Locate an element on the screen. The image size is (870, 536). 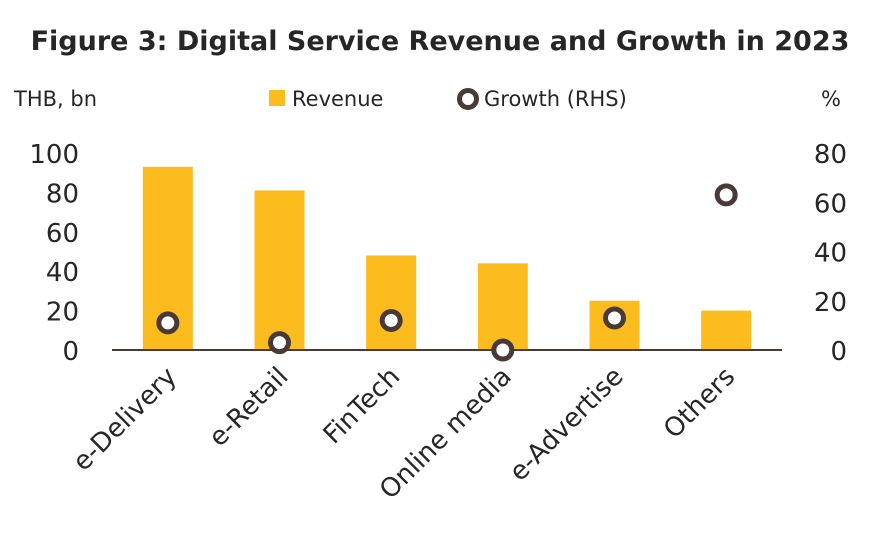
right-tick-label: 60 is located at coordinates (830, 204).